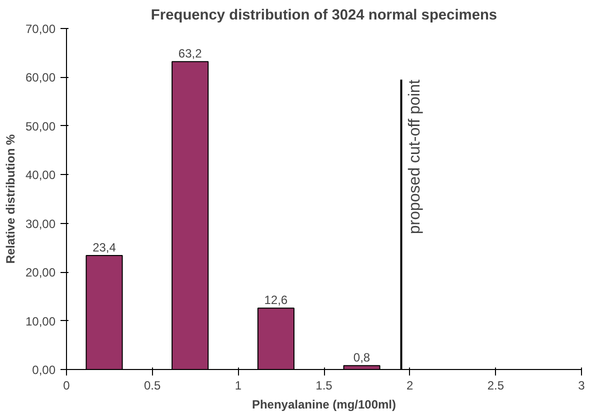 The height and width of the screenshot is (414, 591). Describe the element at coordinates (238, 385) in the screenshot. I see `x-tick-label: 1` at that location.